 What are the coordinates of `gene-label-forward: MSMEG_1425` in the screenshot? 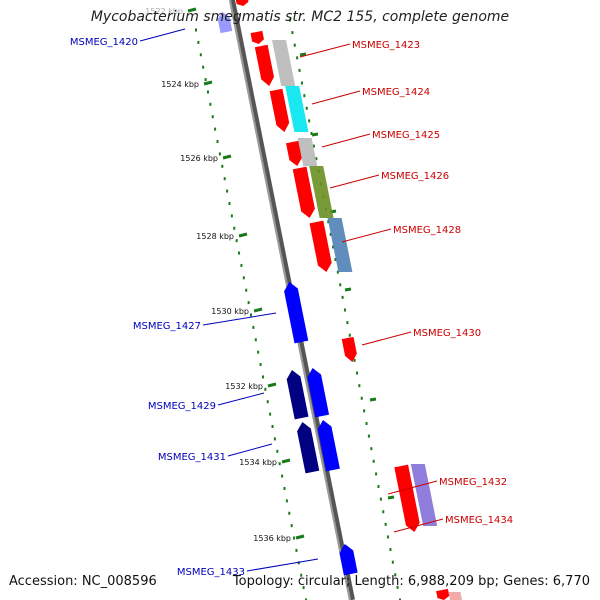 It's located at (406, 135).